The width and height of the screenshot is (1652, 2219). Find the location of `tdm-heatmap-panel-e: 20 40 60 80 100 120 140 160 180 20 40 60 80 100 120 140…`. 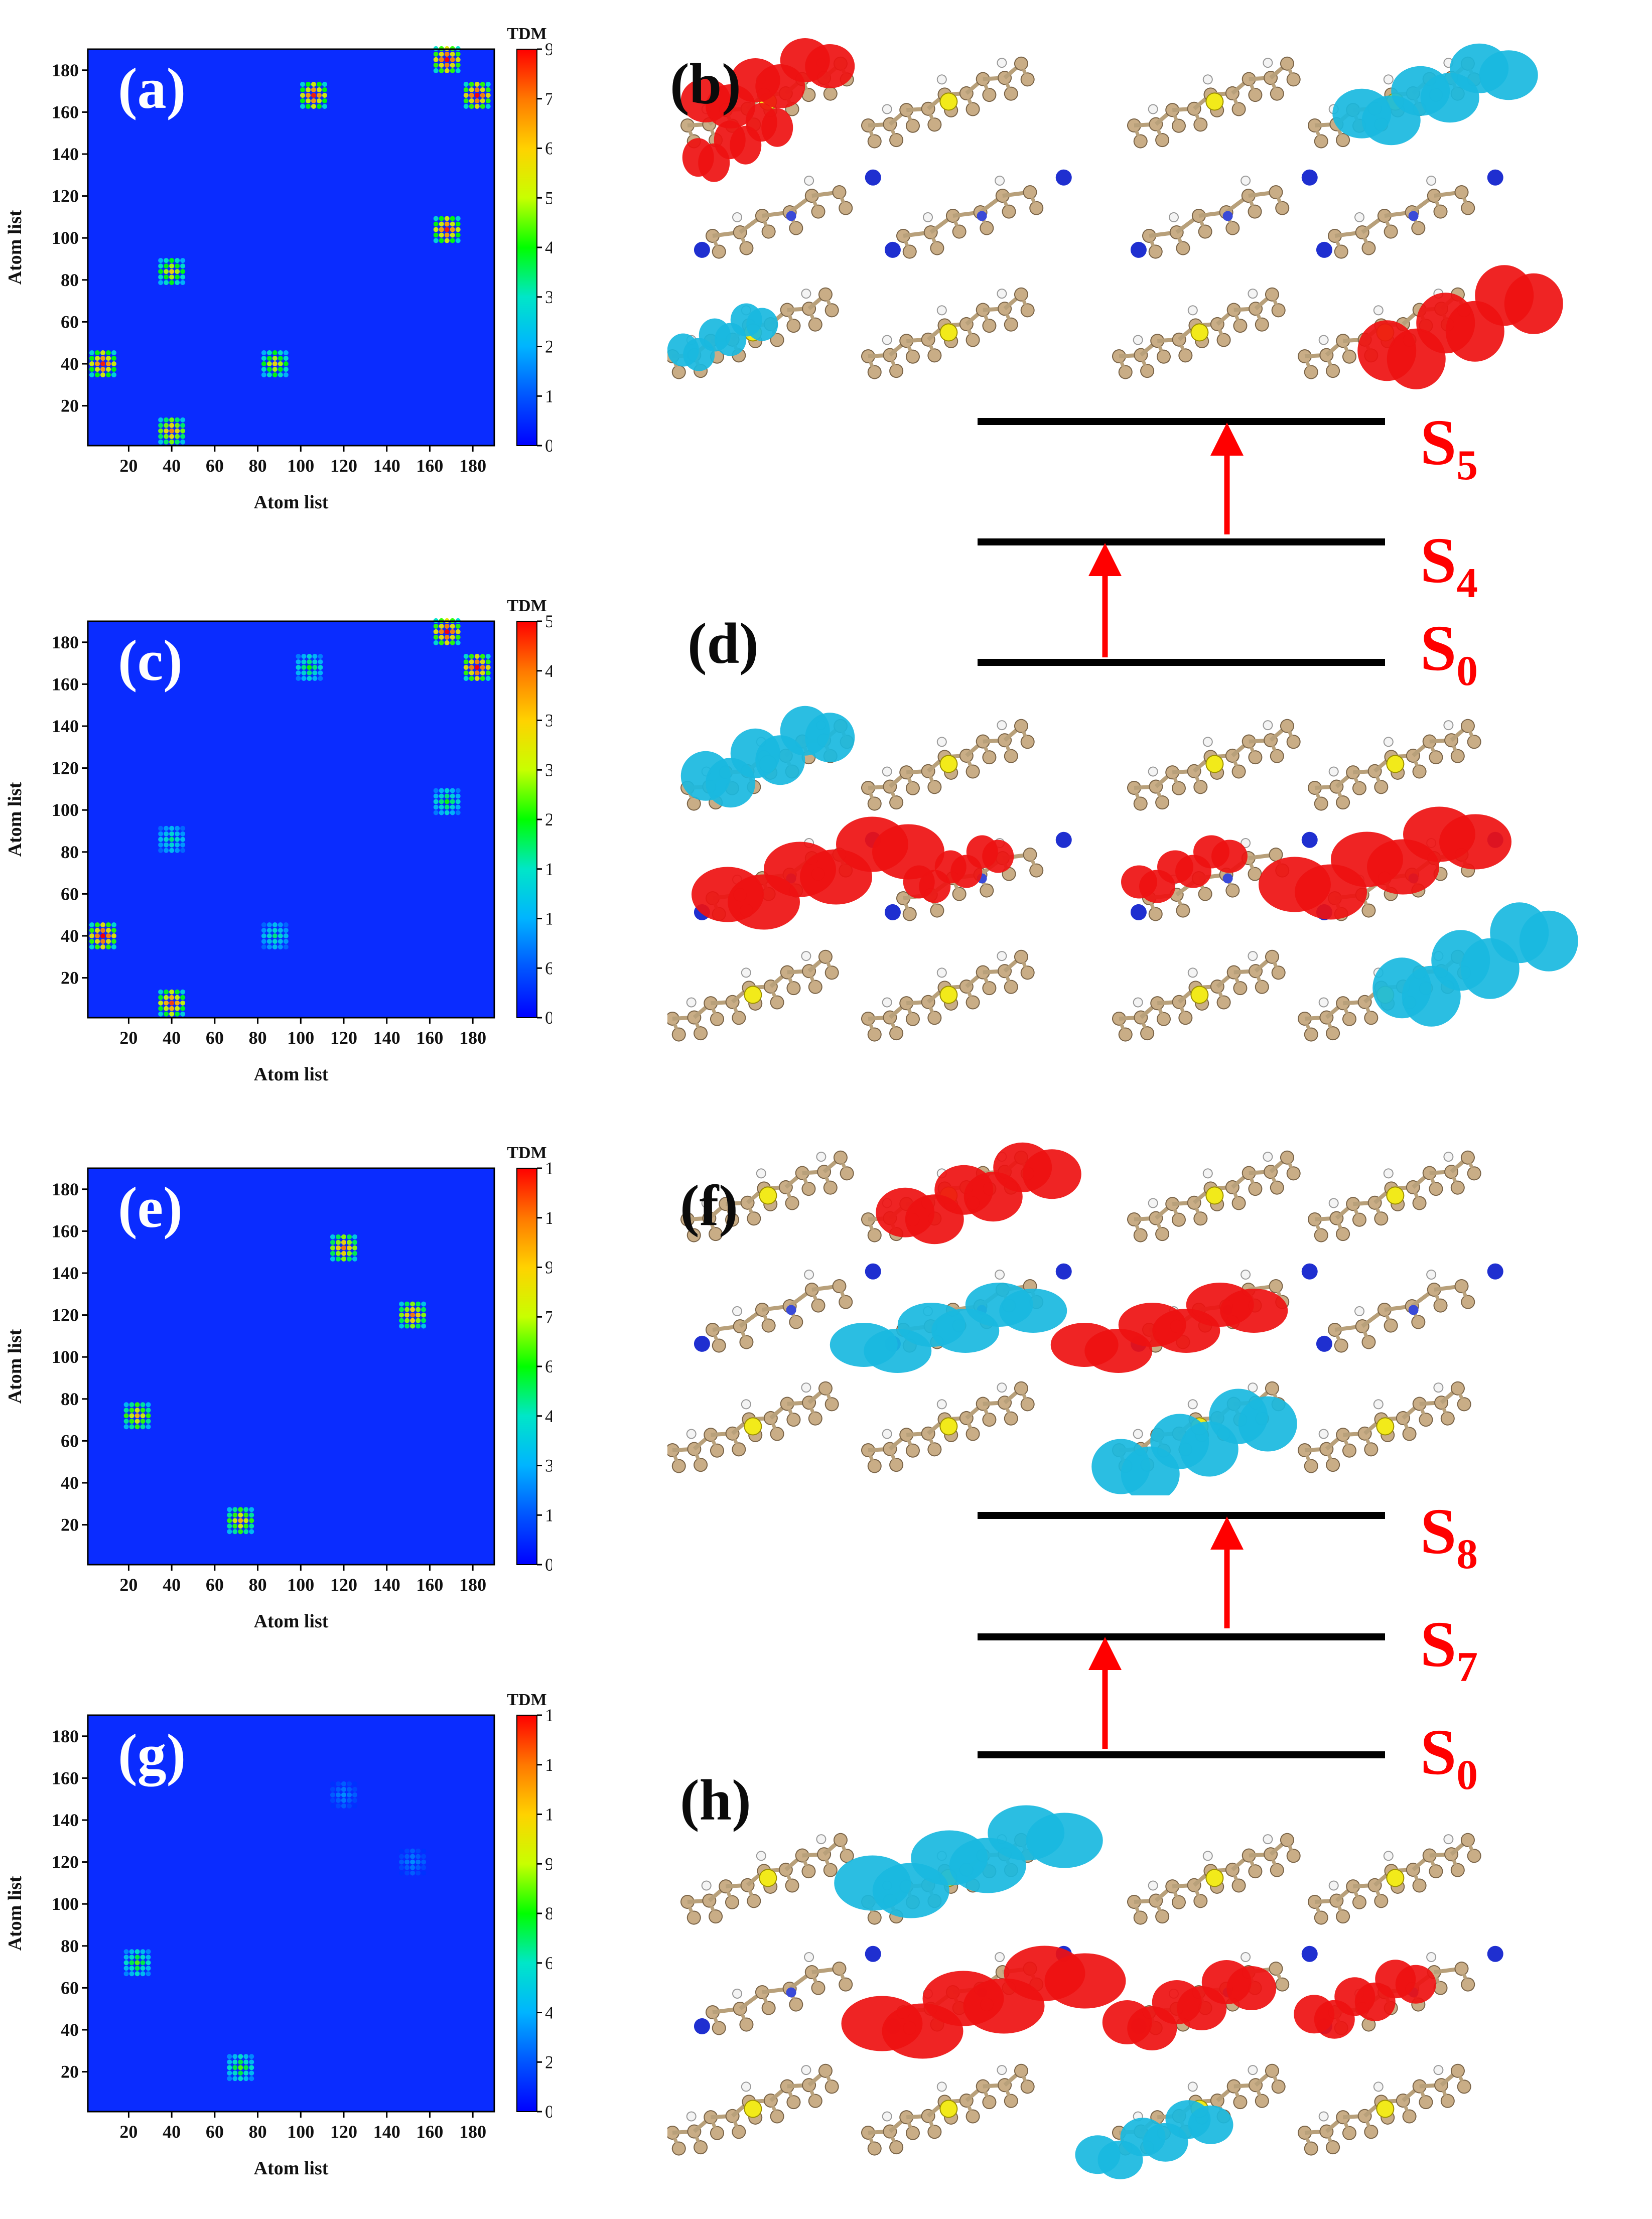

tdm-heatmap-panel-e: 20 40 60 80 100 120 140 160 180 20 40 60 80 100 120 140… is located at coordinates (276, 1395).